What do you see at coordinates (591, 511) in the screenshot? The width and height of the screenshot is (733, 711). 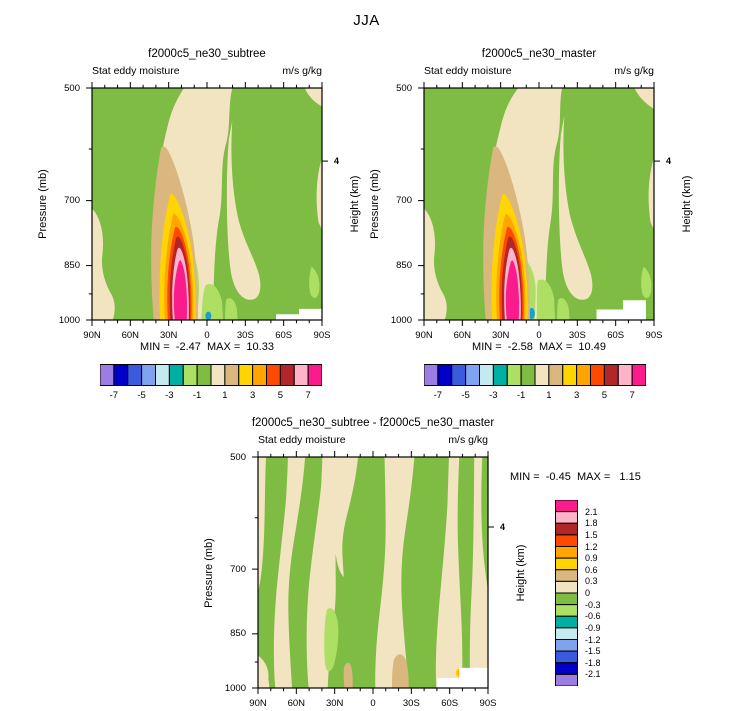 I see `colorbar-tick-label: 2.1` at bounding box center [591, 511].